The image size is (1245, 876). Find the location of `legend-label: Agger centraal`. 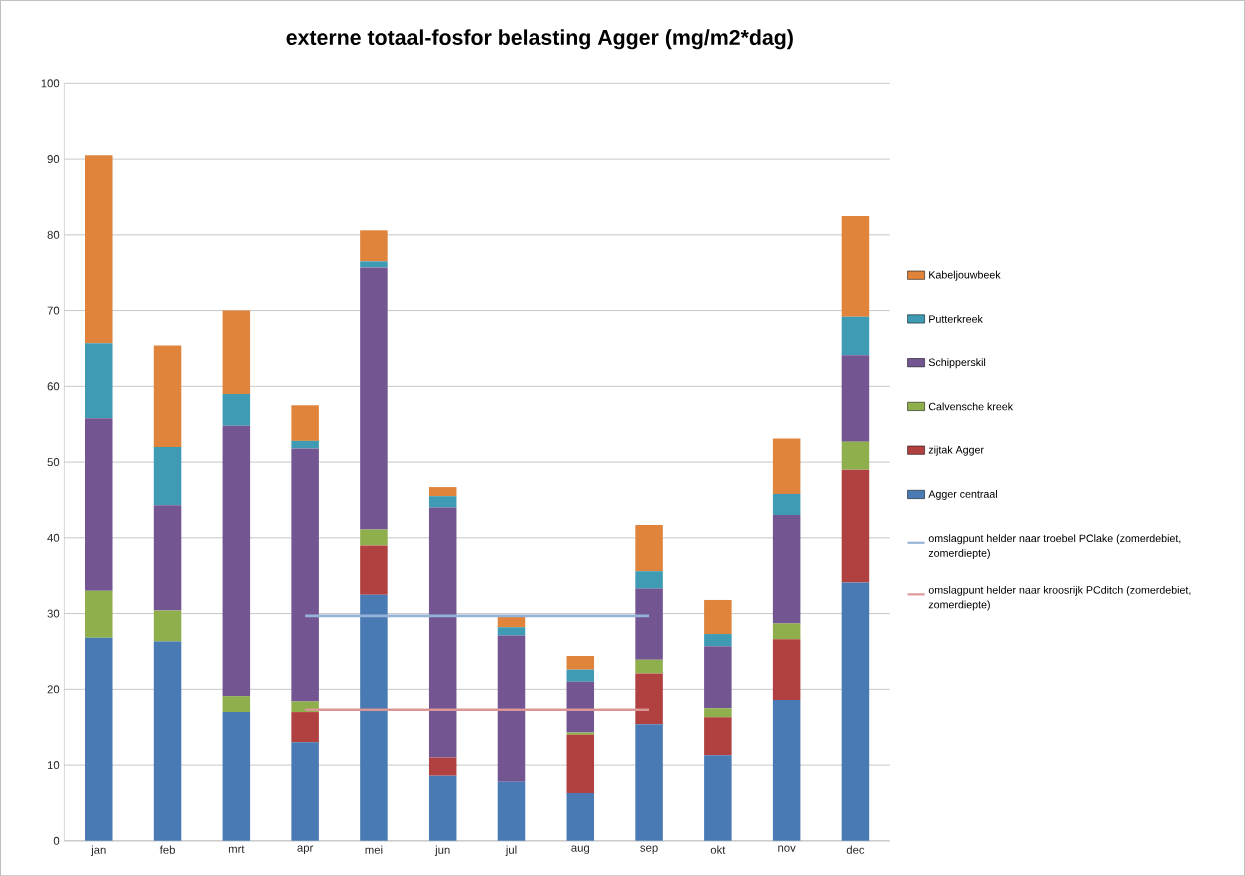

legend-label: Agger centraal is located at coordinates (962, 494).